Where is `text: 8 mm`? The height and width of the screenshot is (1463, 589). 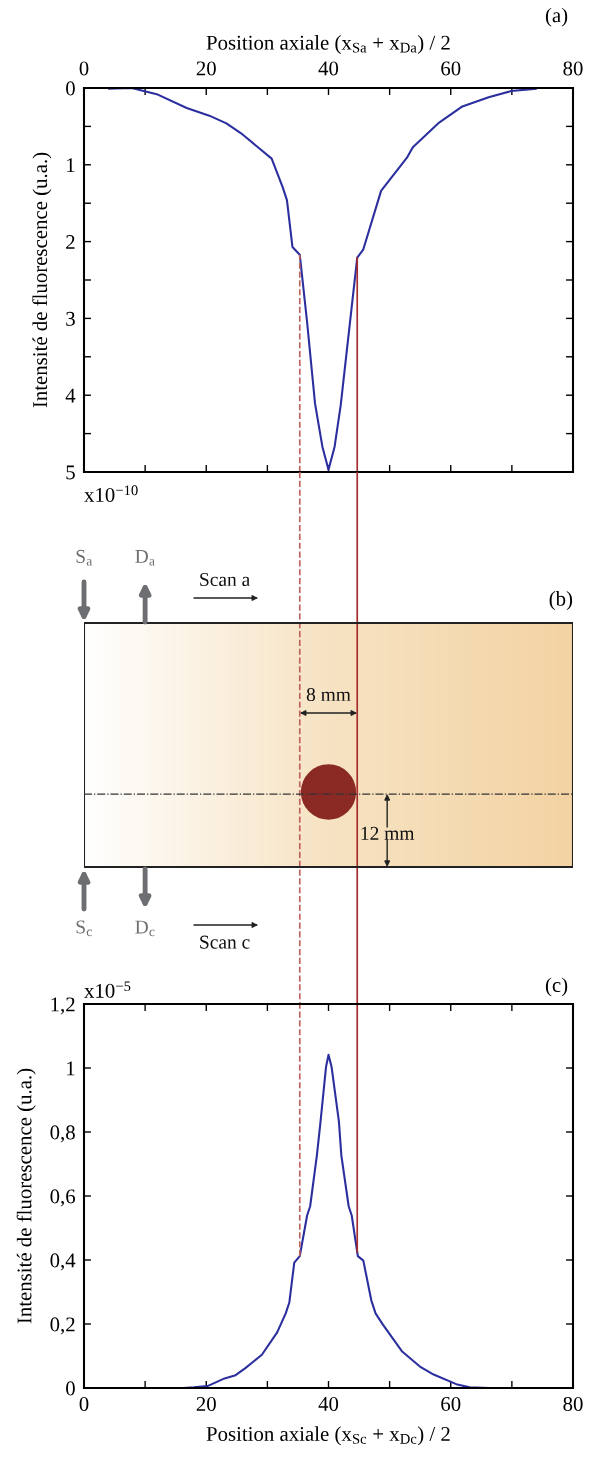 text: 8 mm is located at coordinates (328, 694).